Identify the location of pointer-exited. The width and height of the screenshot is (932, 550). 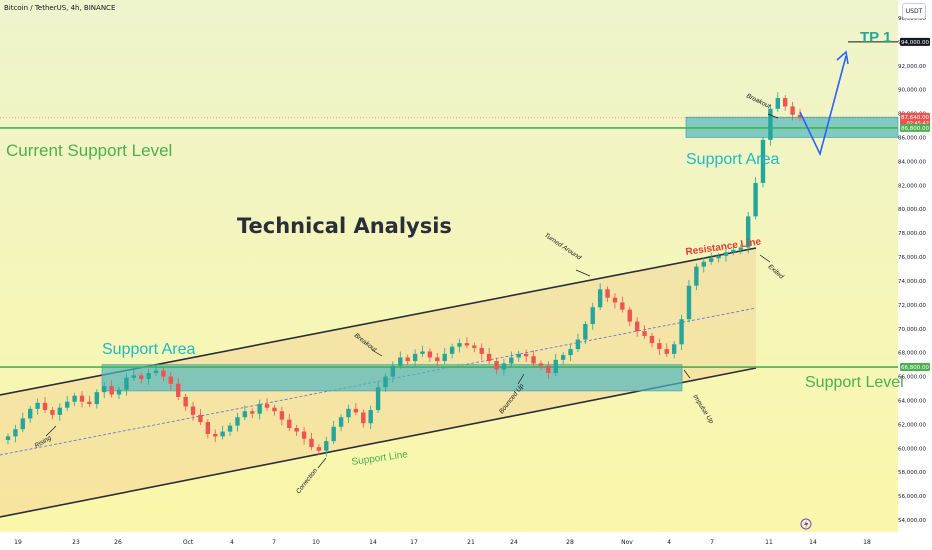
(765, 258).